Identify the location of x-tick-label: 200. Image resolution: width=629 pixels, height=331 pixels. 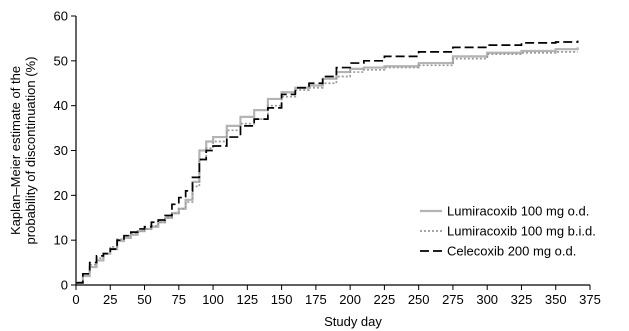
(350, 299).